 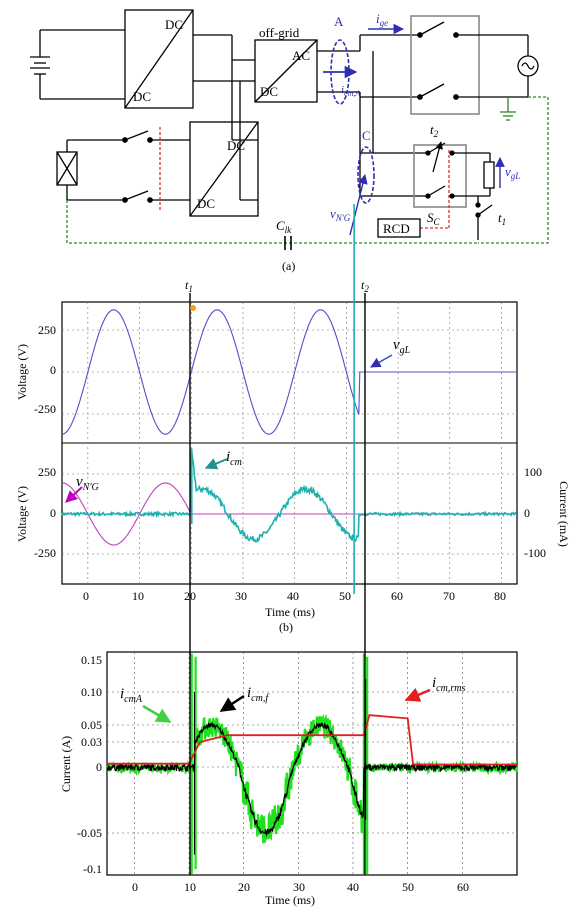 I want to click on icm-rms-annotation: icm,rms, so click(x=448, y=684).